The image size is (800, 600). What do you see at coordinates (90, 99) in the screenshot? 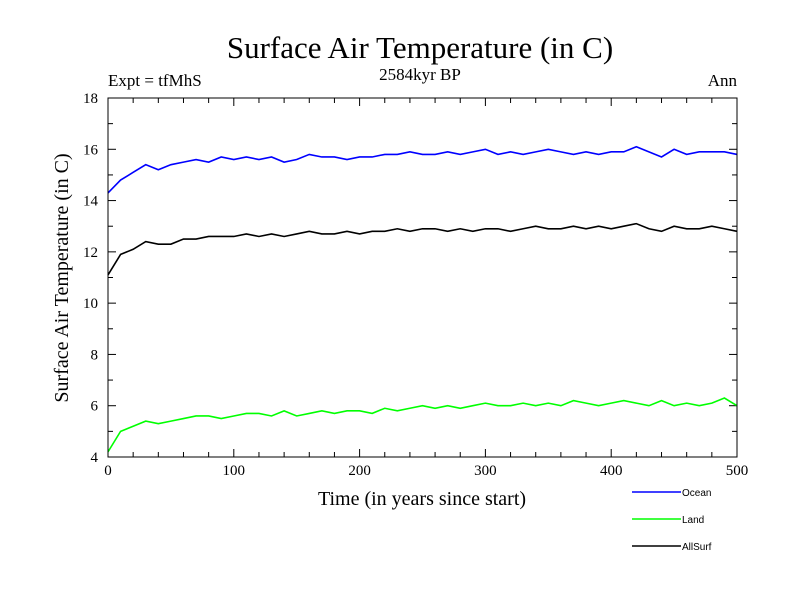
I see `y-tick-label: 18` at bounding box center [90, 99].